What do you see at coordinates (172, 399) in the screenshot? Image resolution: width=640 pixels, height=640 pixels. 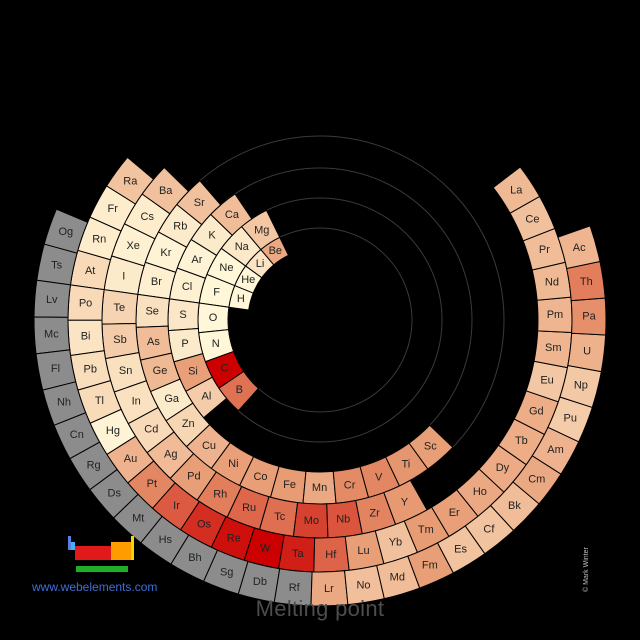 I see `element-symbol: Ga` at bounding box center [172, 399].